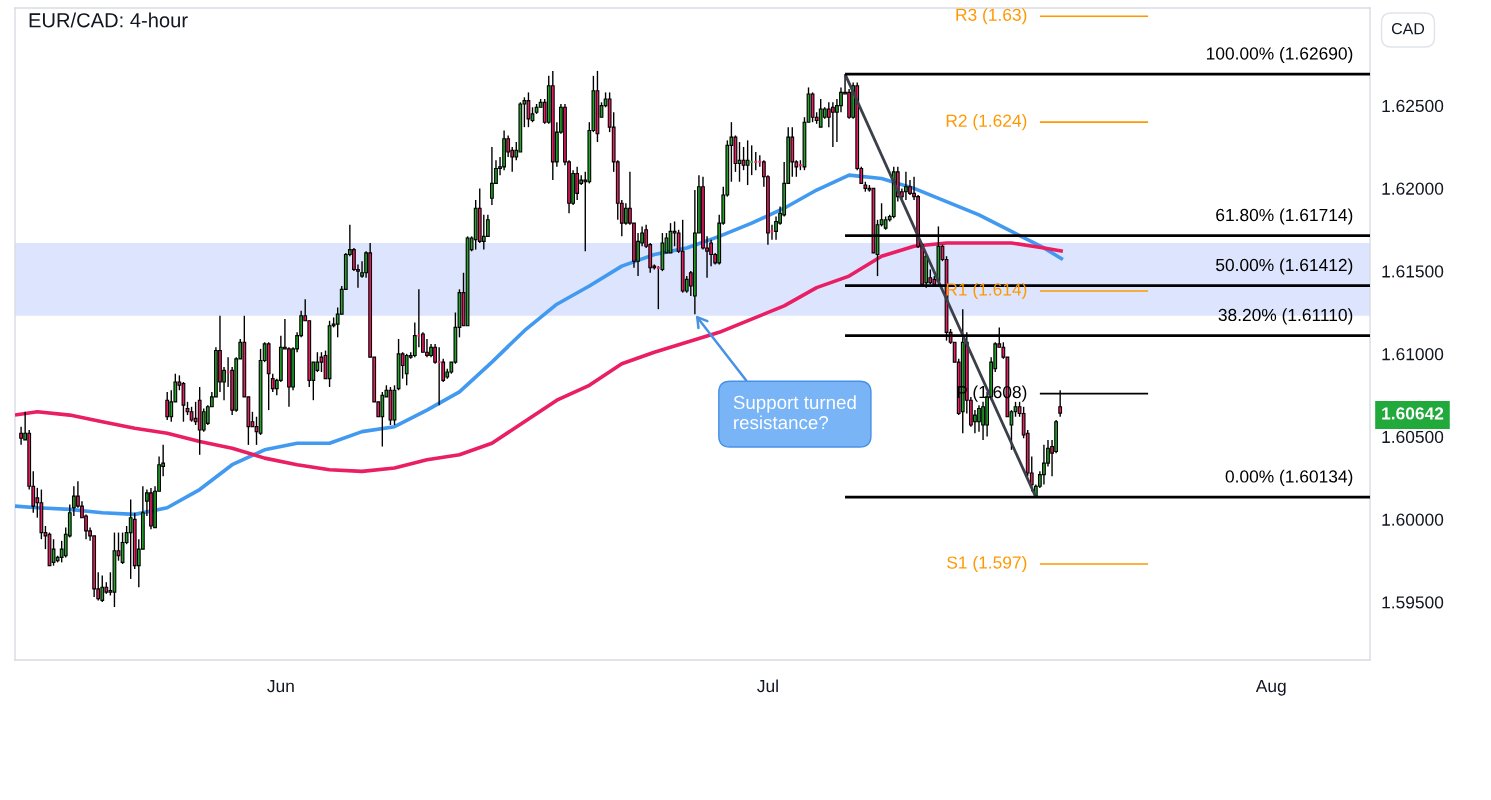 Image resolution: width=1491 pixels, height=800 pixels. What do you see at coordinates (1413, 271) in the screenshot?
I see `y-tick-label: 1.61500` at bounding box center [1413, 271].